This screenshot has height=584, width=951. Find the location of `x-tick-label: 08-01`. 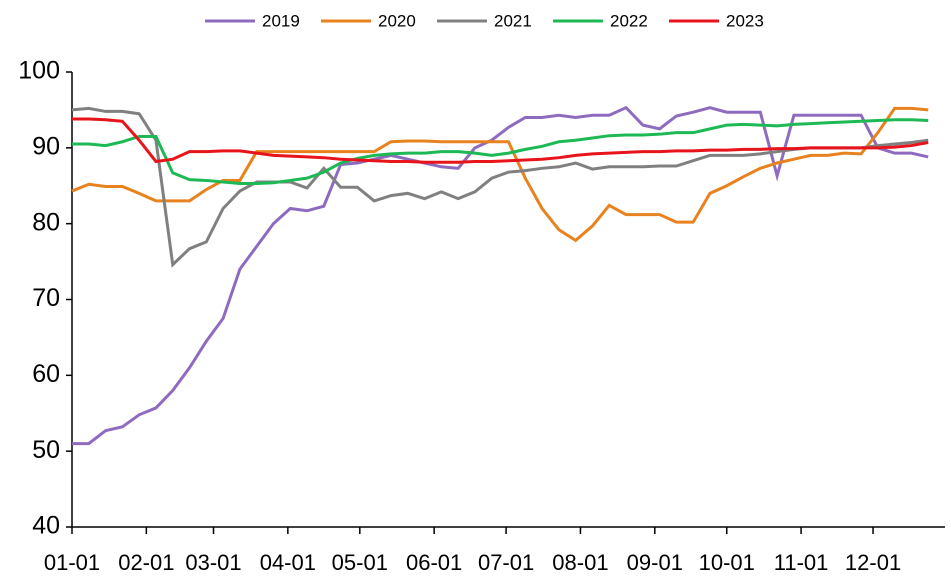

x-tick-label: 08-01 is located at coordinates (580, 562).